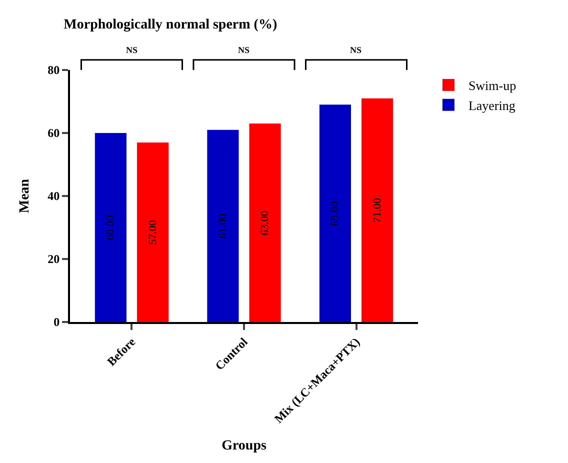 The height and width of the screenshot is (463, 568). Describe the element at coordinates (492, 105) in the screenshot. I see `legend-label: Layering` at that location.